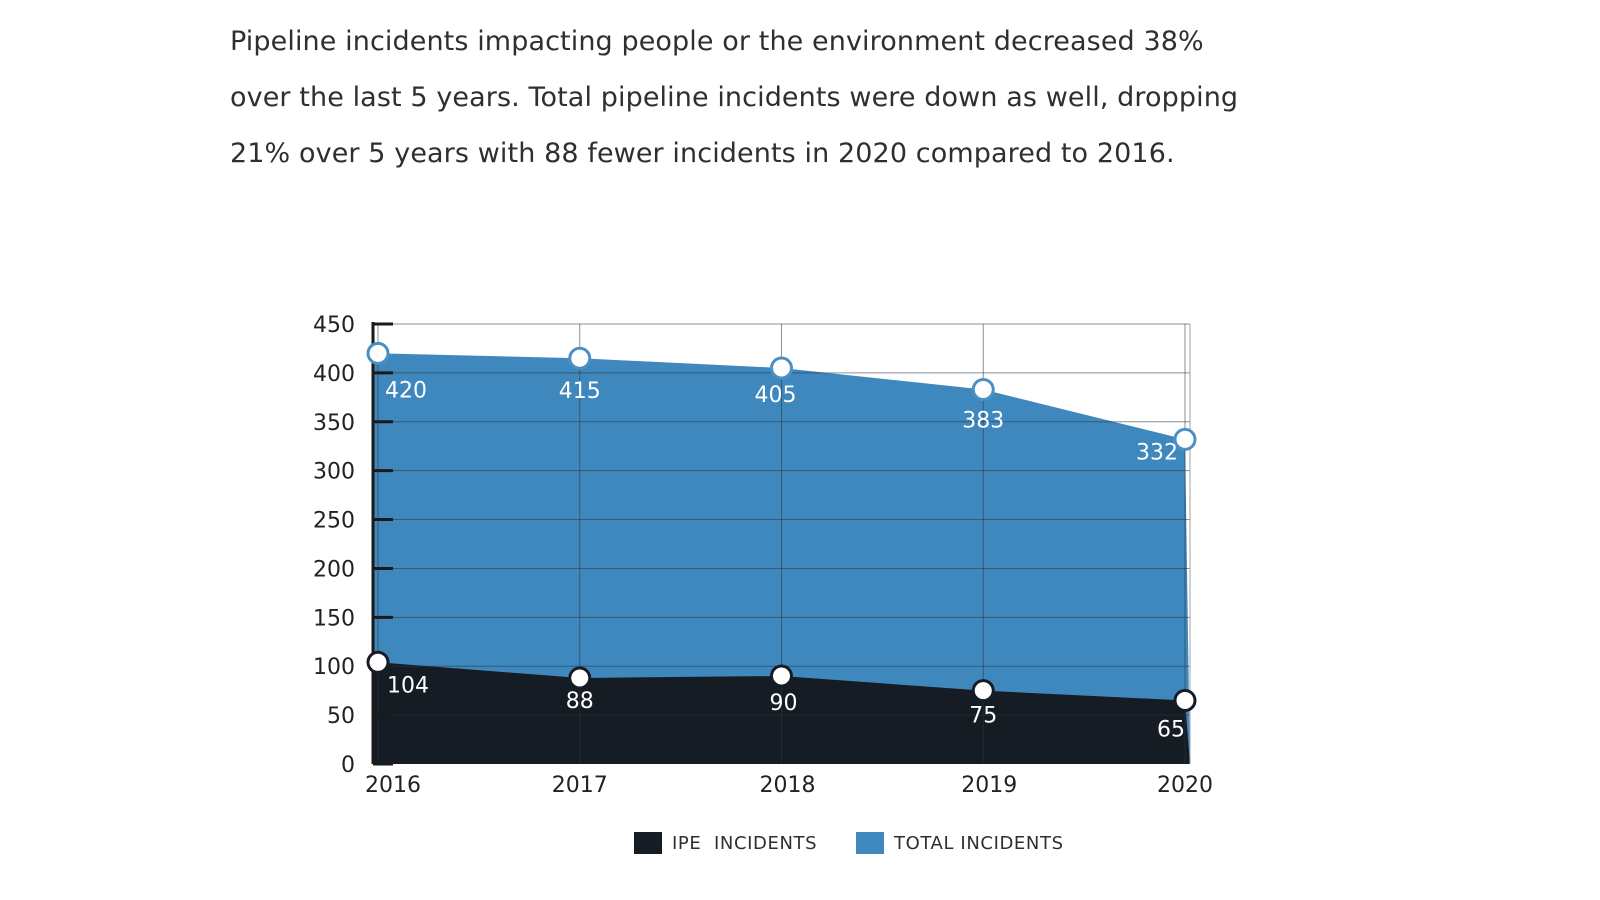  I want to click on y-tick-label-0: 0, so click(348, 765).